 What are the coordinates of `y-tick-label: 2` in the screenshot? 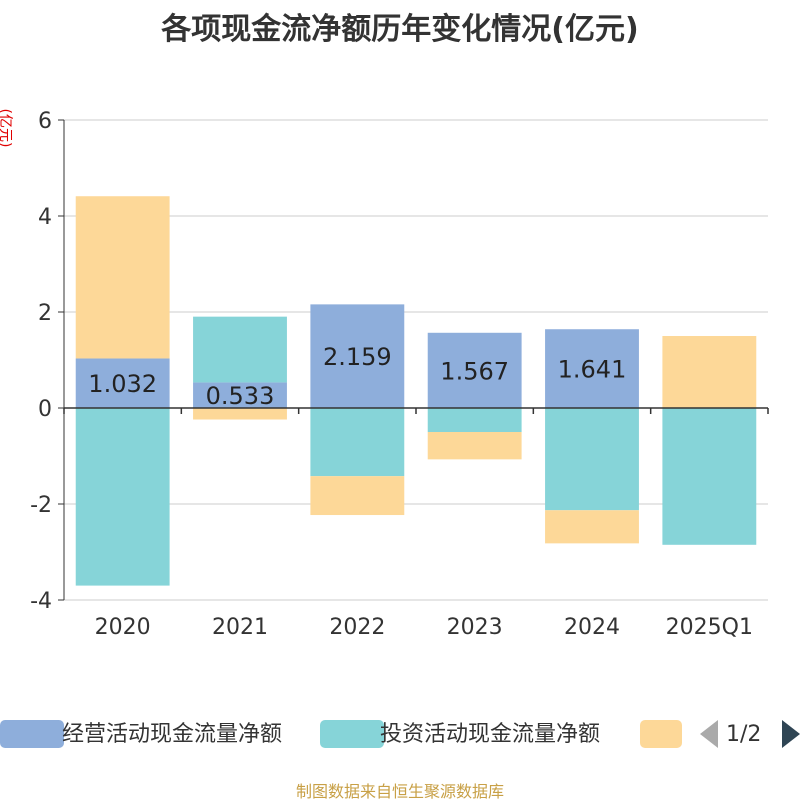 It's located at (45, 313).